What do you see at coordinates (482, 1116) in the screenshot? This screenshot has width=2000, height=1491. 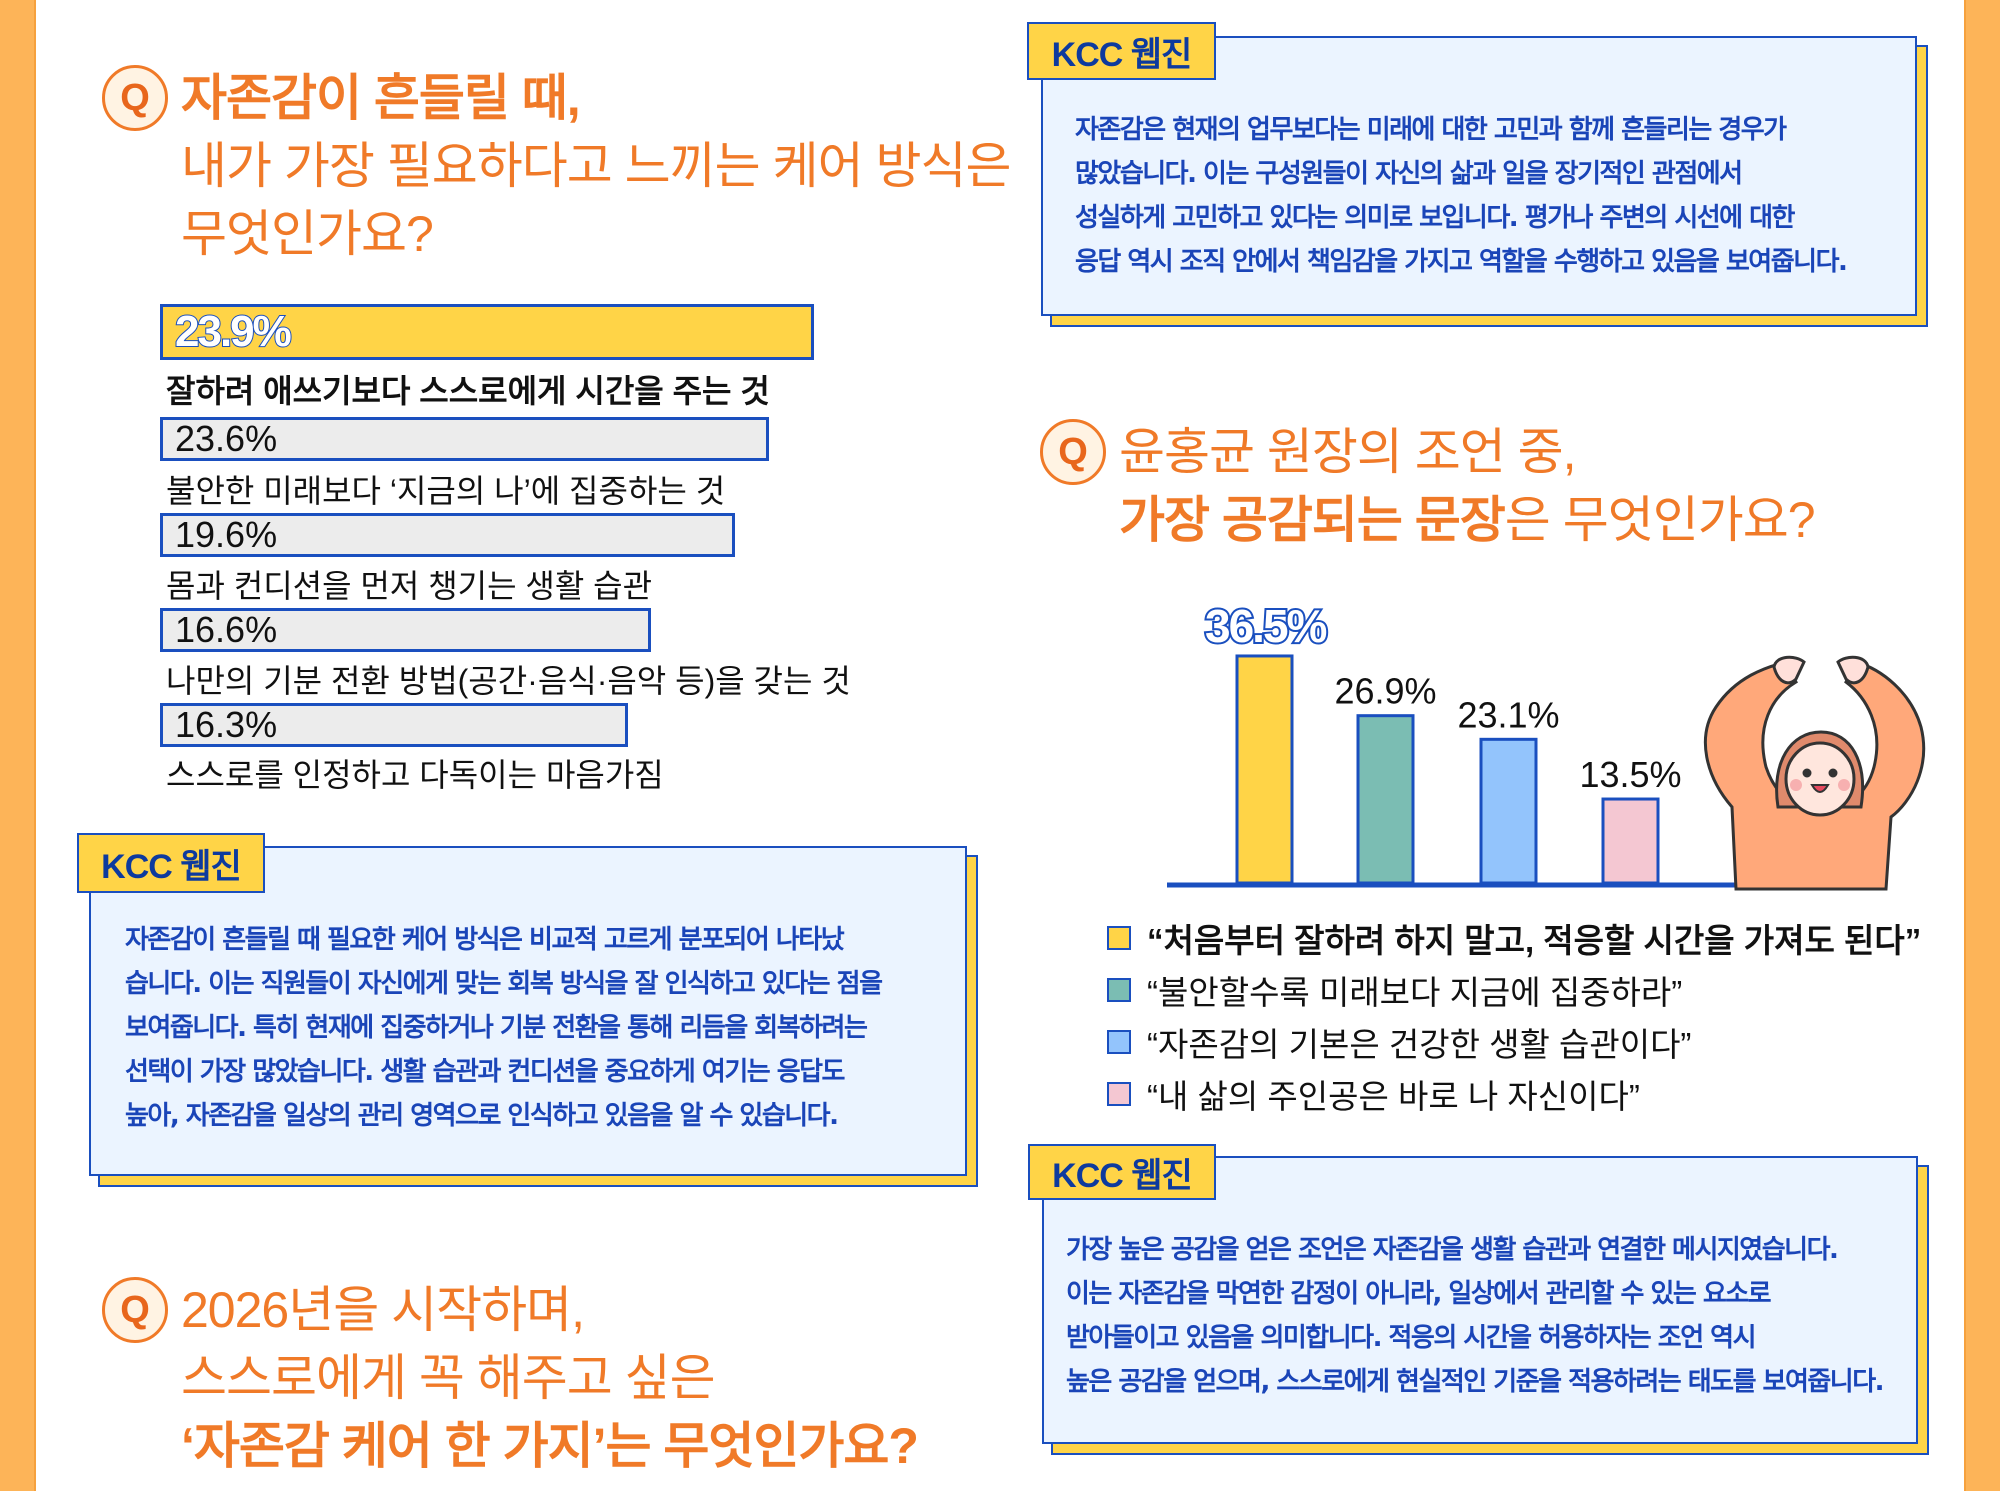 I see `comment-line: 높아, 자존감을 일상의 관리 영역으로 인식하고 있음을 알 수 있습니다.` at bounding box center [482, 1116].